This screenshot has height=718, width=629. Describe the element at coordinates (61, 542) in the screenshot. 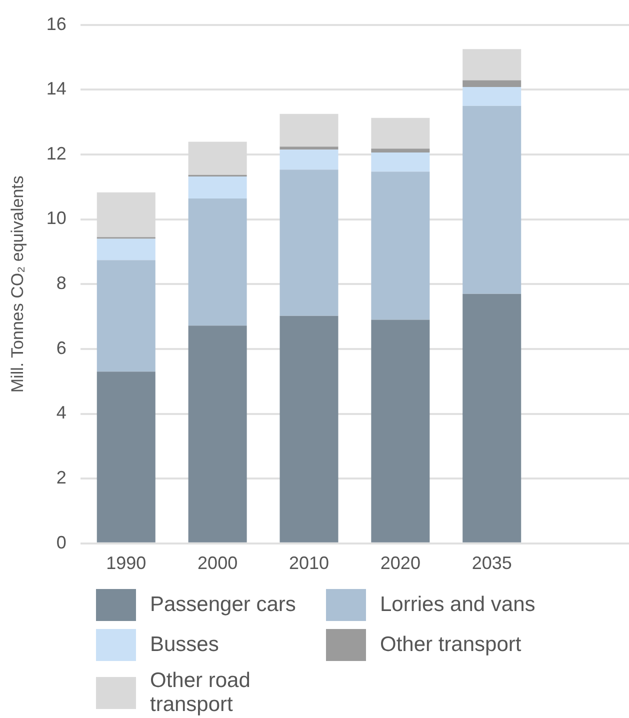

I see `y-tick-label: 0` at that location.